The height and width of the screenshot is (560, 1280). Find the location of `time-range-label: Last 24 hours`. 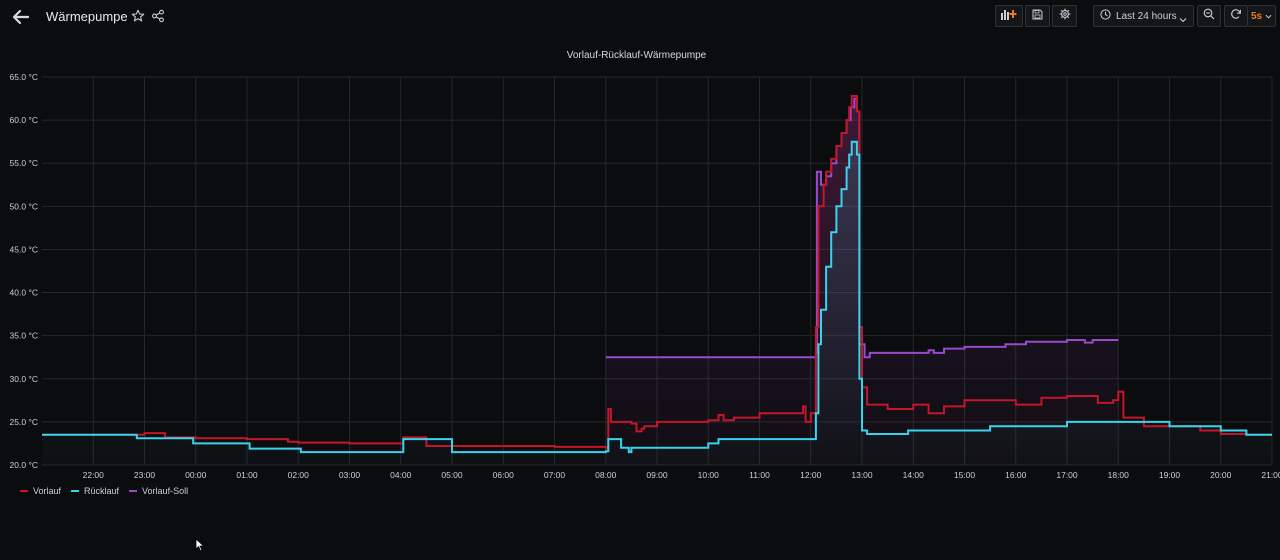

time-range-label: Last 24 hours is located at coordinates (1146, 16).